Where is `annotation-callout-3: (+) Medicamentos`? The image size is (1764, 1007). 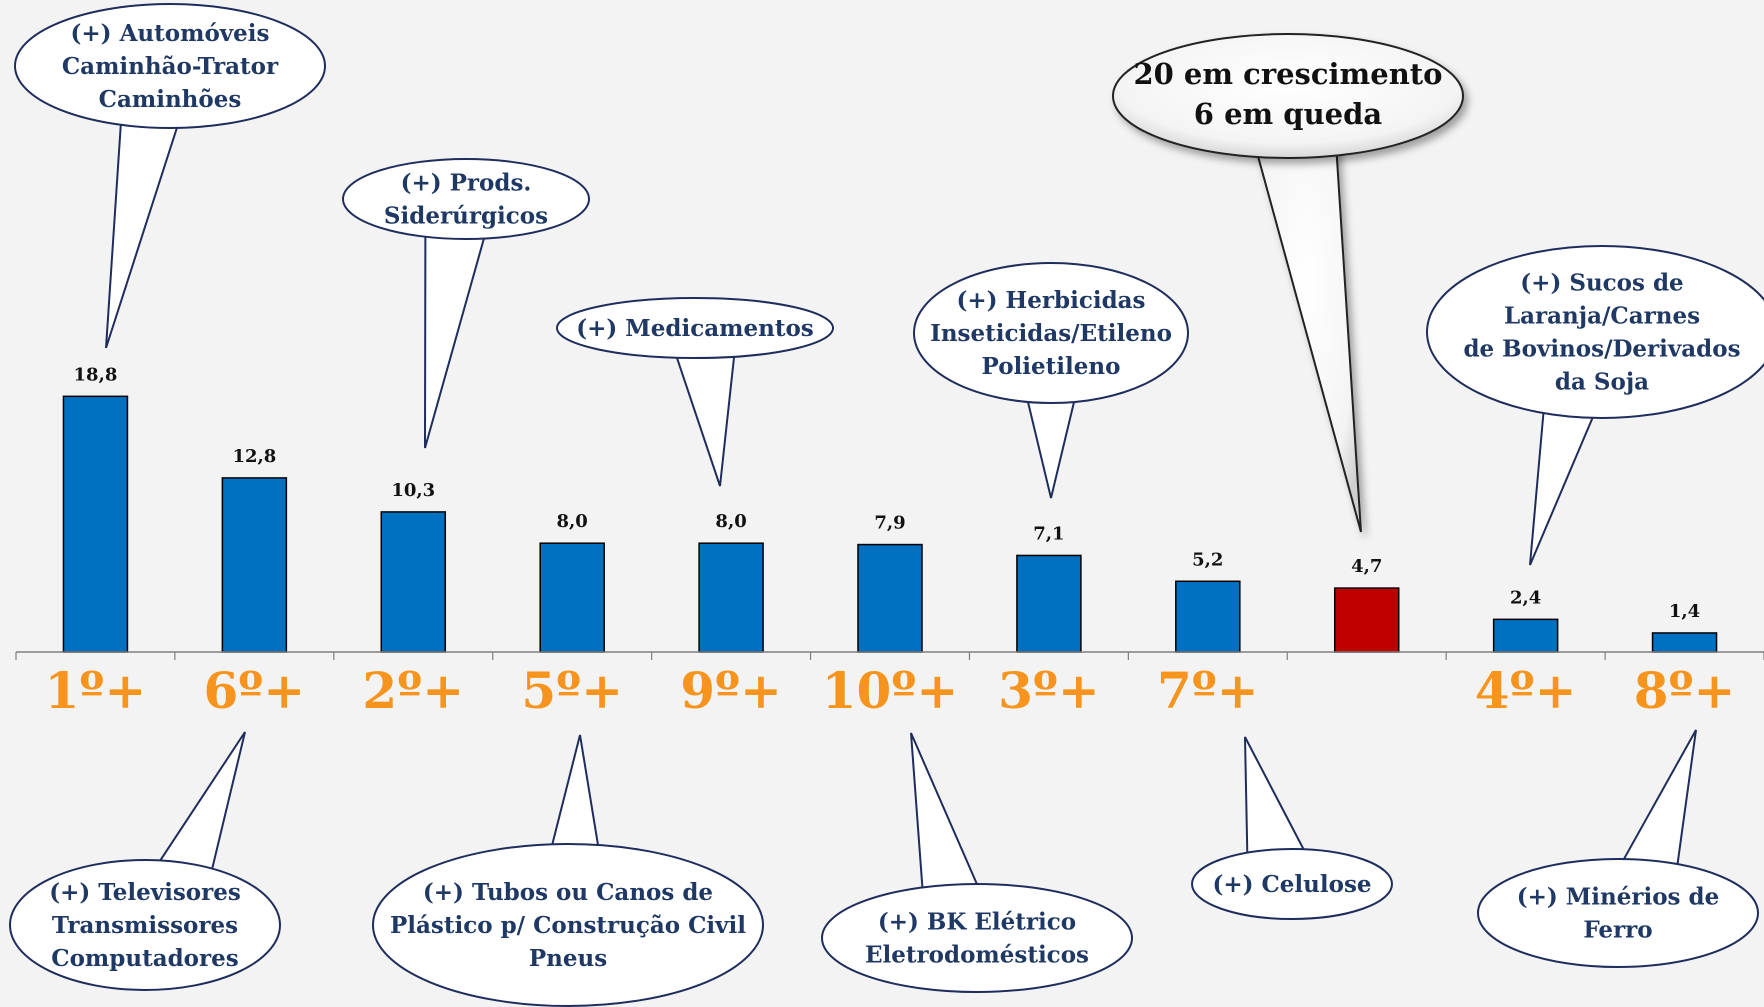
annotation-callout-3: (+) Medicamentos is located at coordinates (695, 392).